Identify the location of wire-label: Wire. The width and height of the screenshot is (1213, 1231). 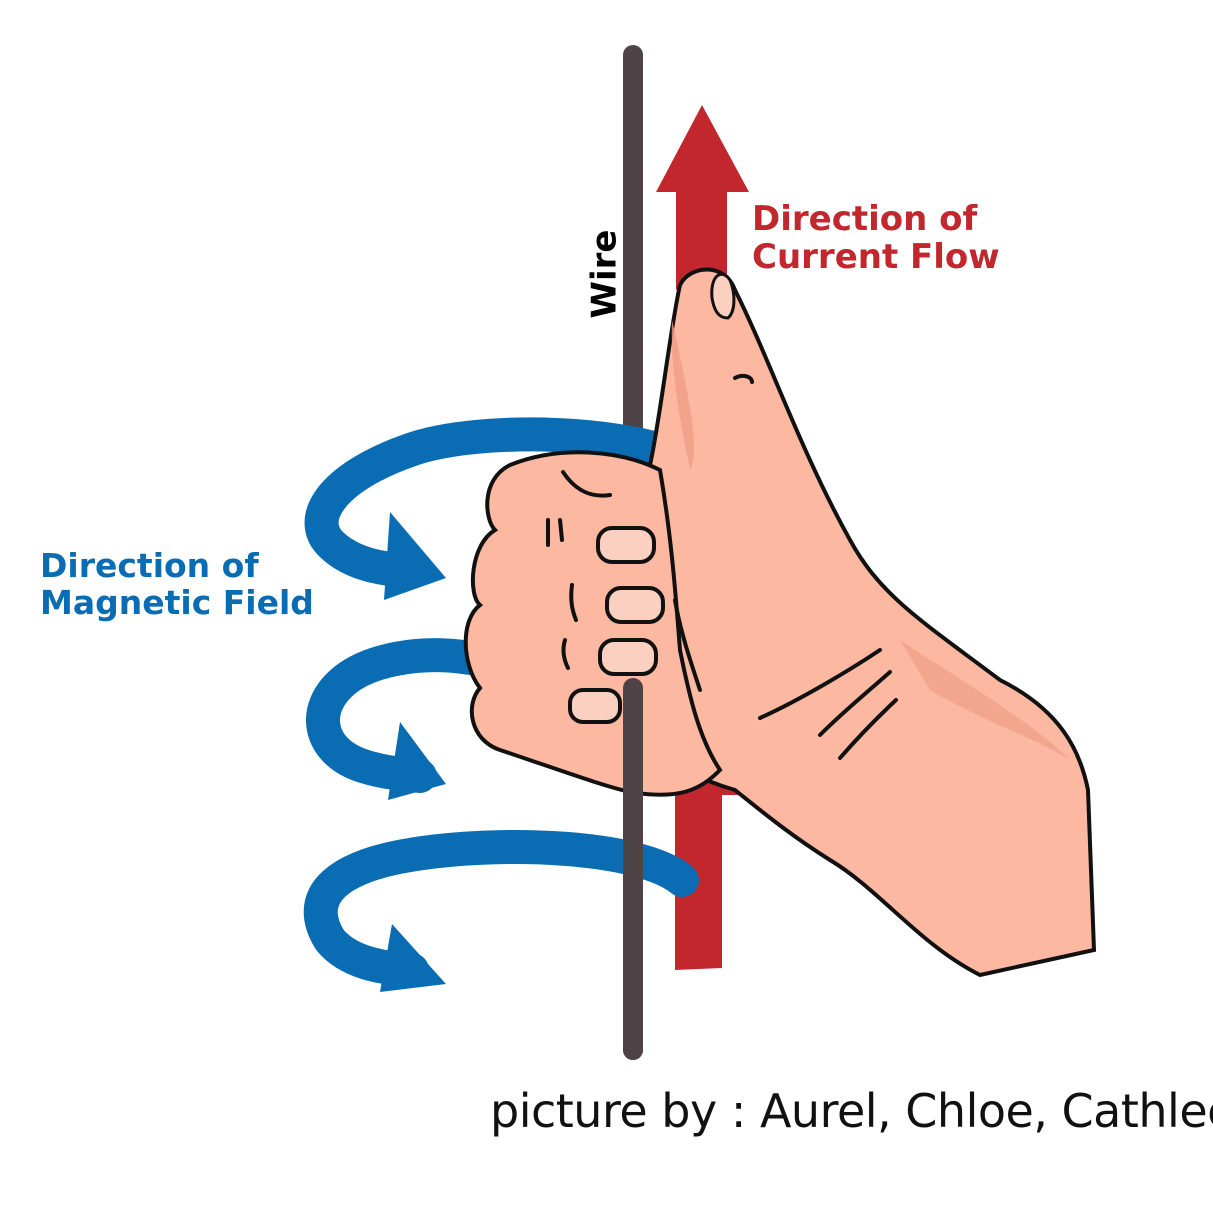
(604, 274).